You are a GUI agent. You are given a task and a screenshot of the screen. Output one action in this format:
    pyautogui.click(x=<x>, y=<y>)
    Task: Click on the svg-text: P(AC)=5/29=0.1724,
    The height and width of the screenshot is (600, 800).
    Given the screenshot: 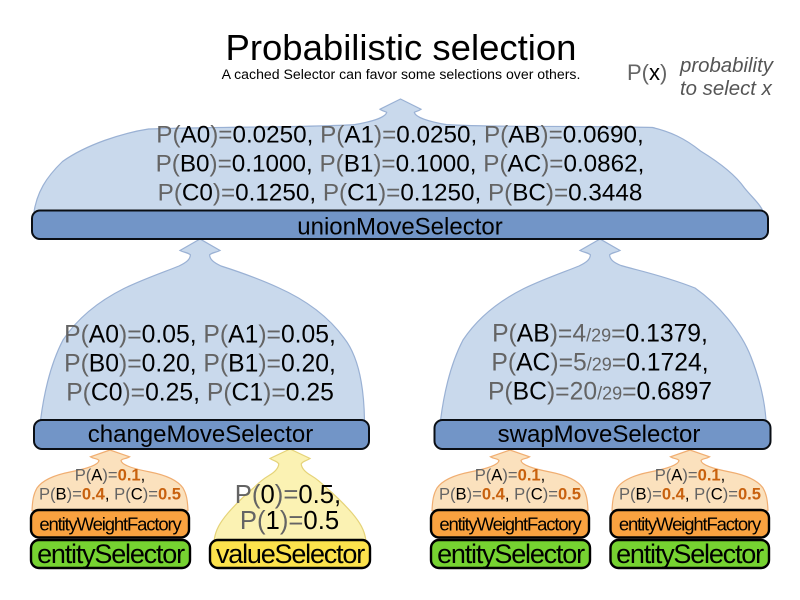 What is the action you would take?
    pyautogui.click(x=599, y=363)
    